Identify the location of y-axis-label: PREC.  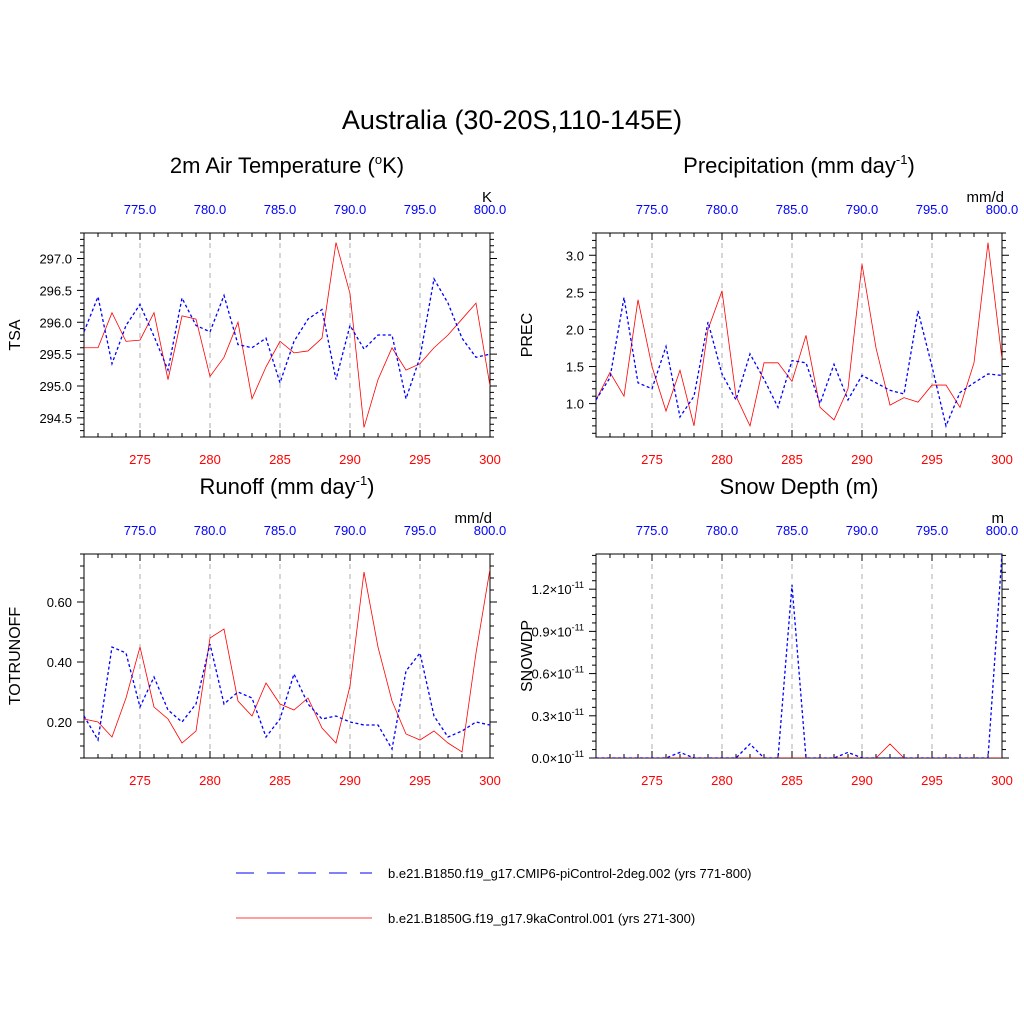
(527, 335).